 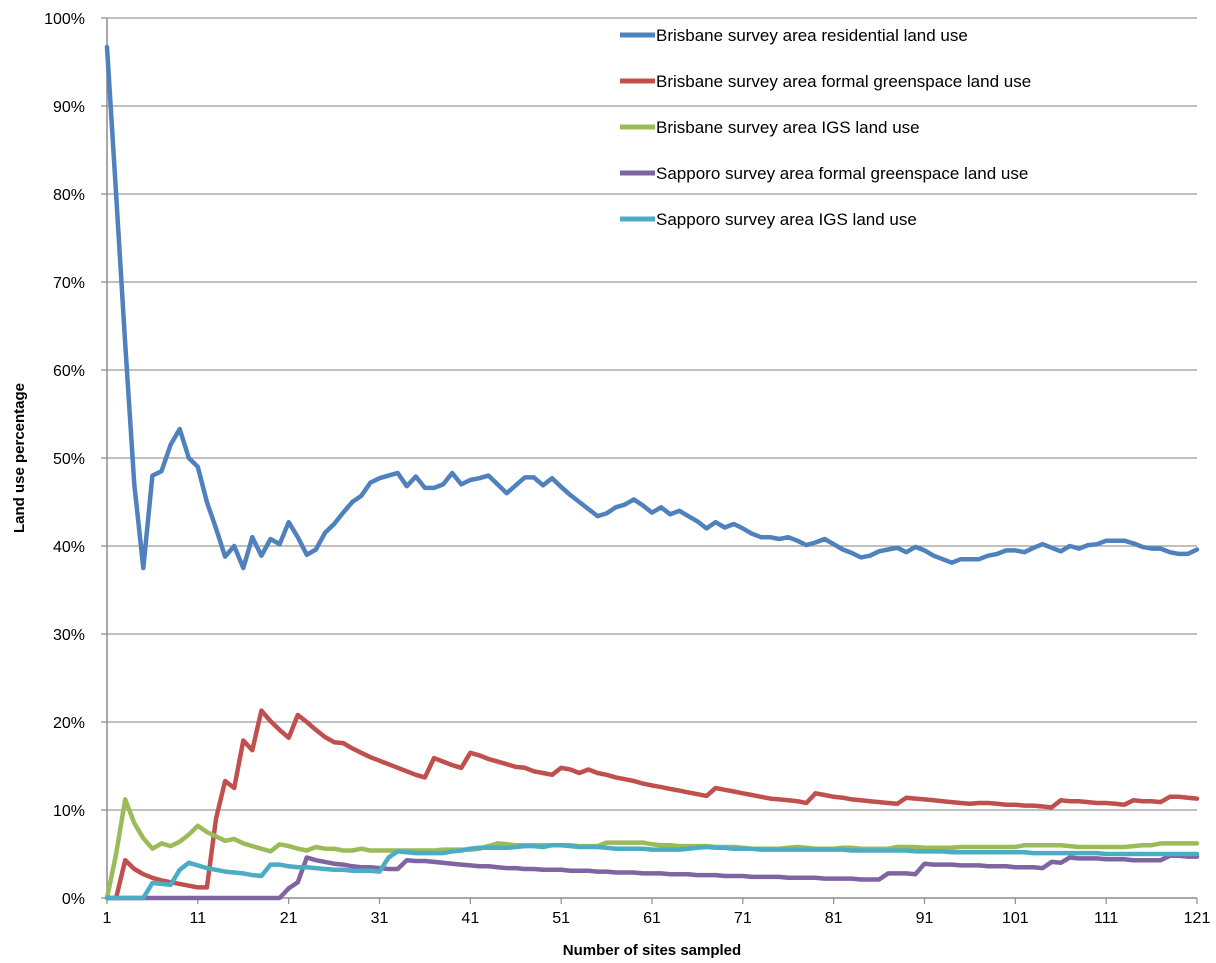 What do you see at coordinates (198, 918) in the screenshot?
I see `x-tick-label: 11` at bounding box center [198, 918].